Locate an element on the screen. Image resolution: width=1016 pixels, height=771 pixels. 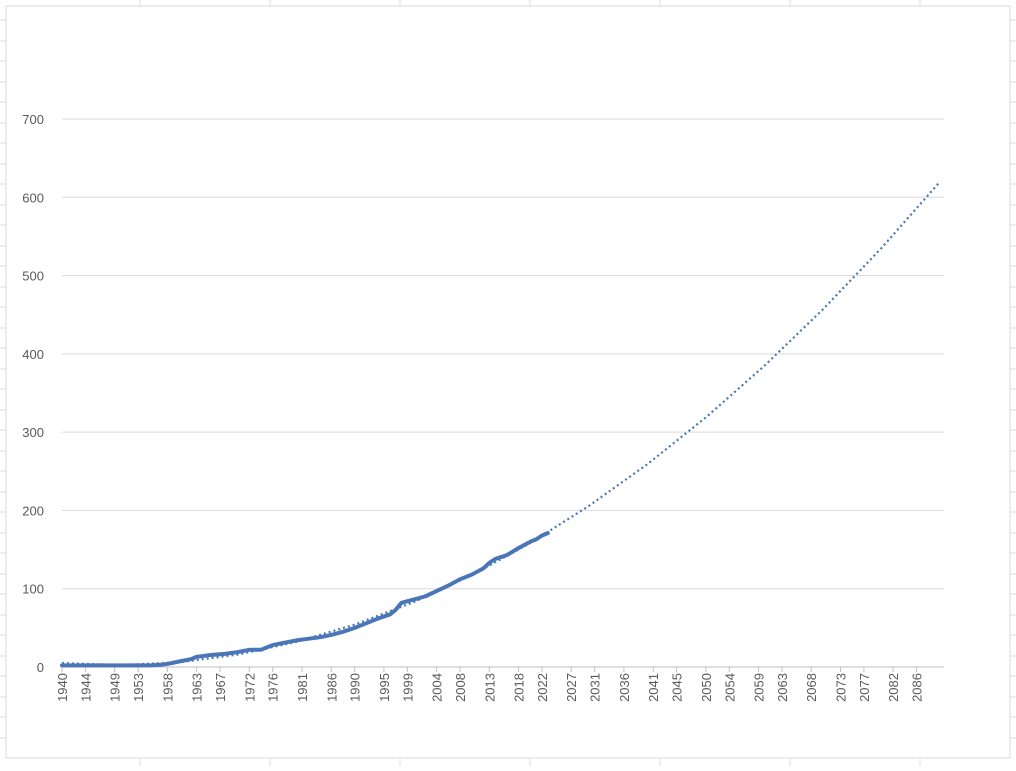
x-tick-label: 2068 is located at coordinates (811, 687).